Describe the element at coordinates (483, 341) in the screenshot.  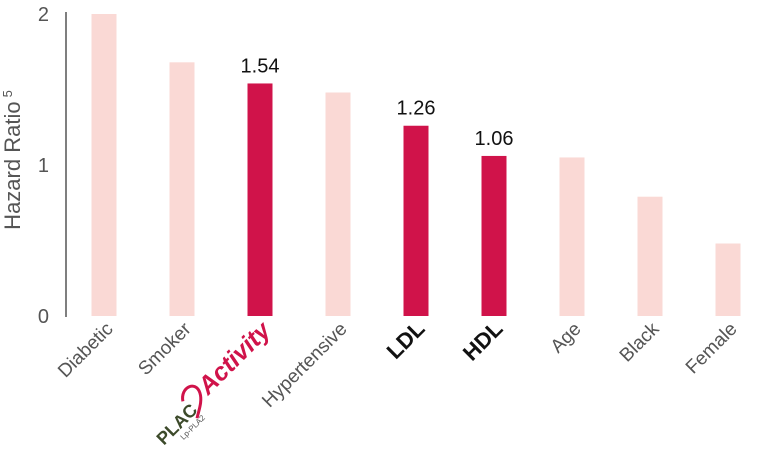
I see `category-label-hdl: HDL` at that location.